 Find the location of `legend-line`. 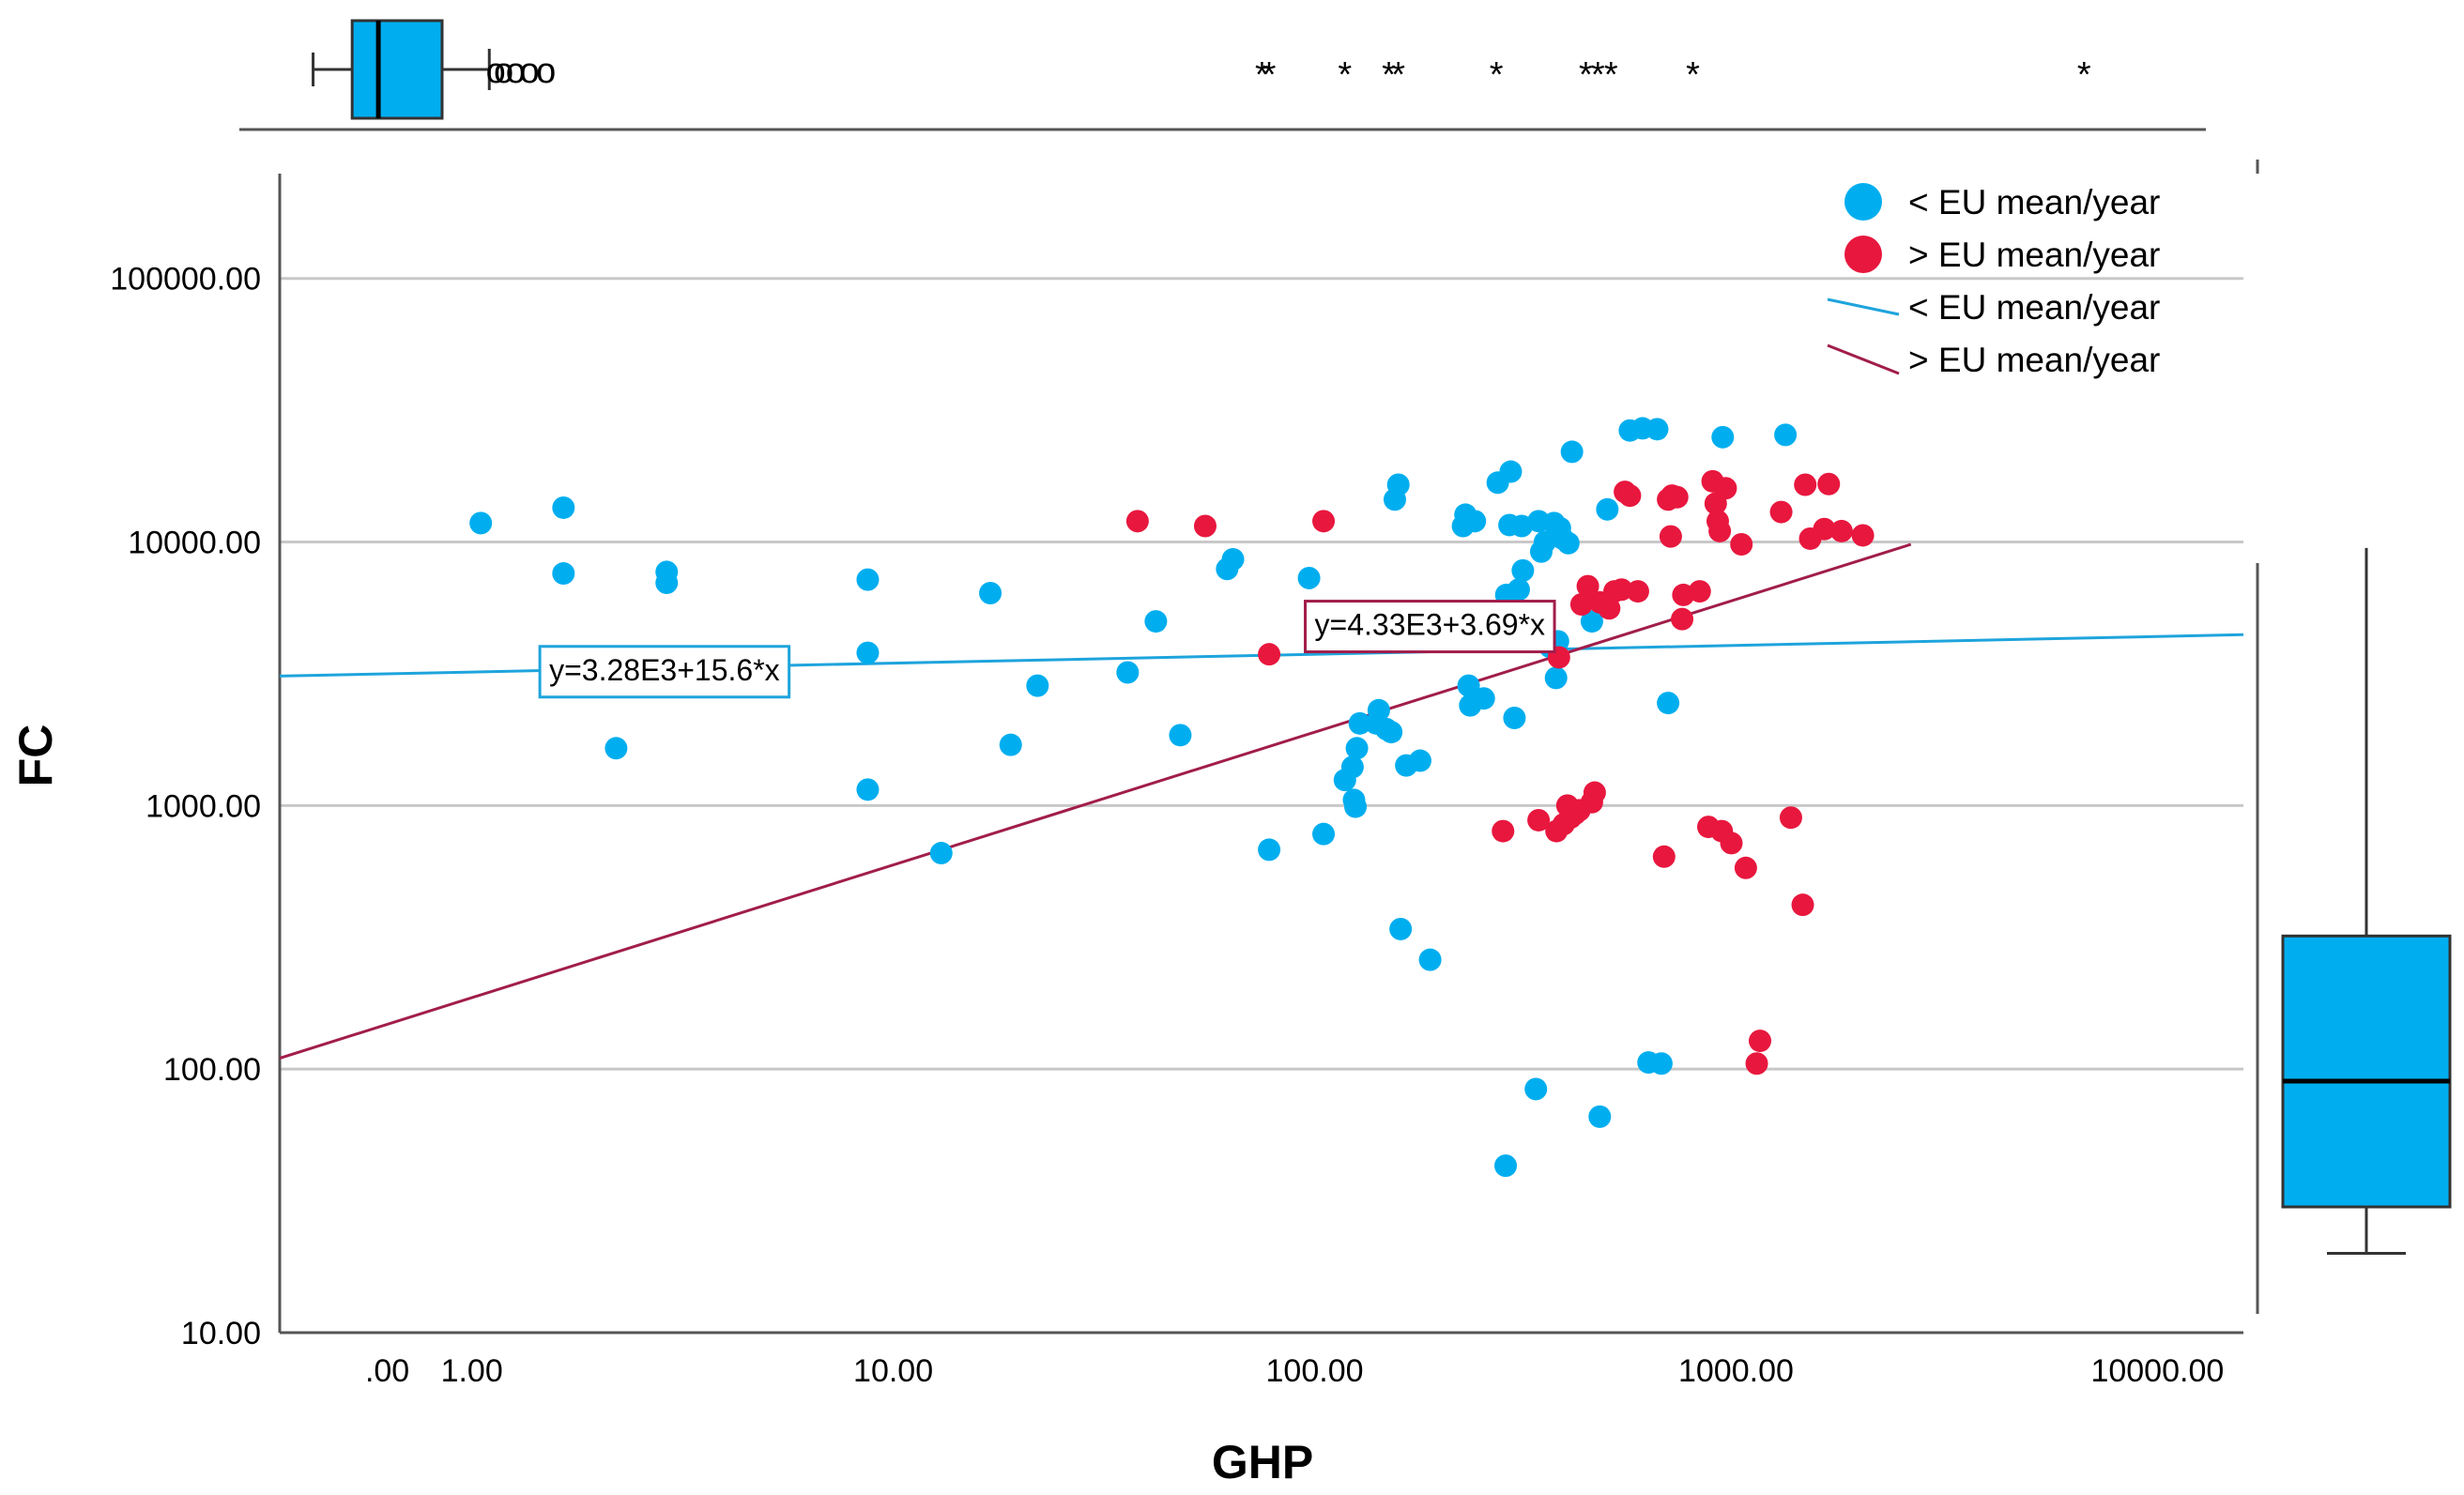

legend-line is located at coordinates (1863, 306).